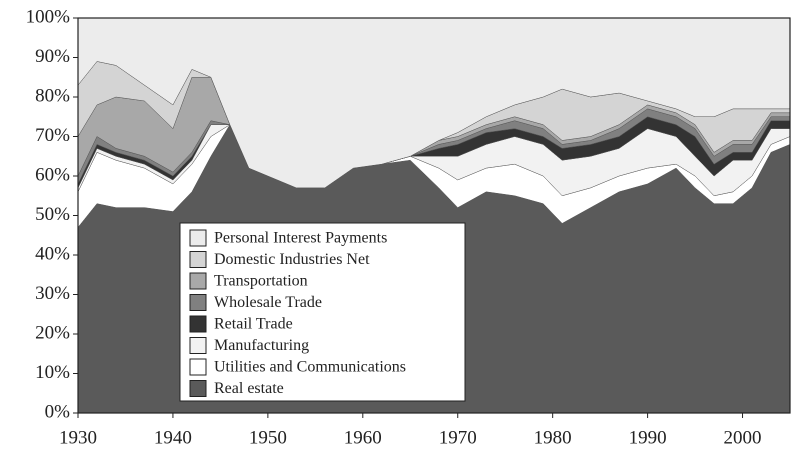 The width and height of the screenshot is (793, 454). I want to click on legend-label: Real estate, so click(249, 388).